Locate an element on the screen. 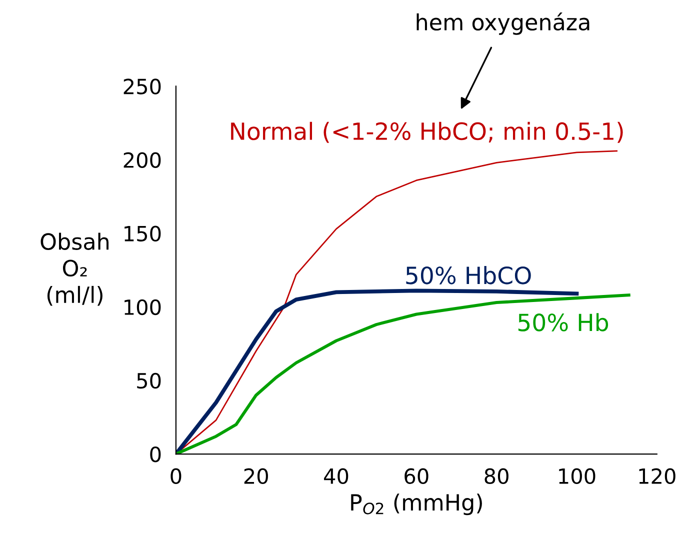  x-tick-label: 120 is located at coordinates (657, 476).